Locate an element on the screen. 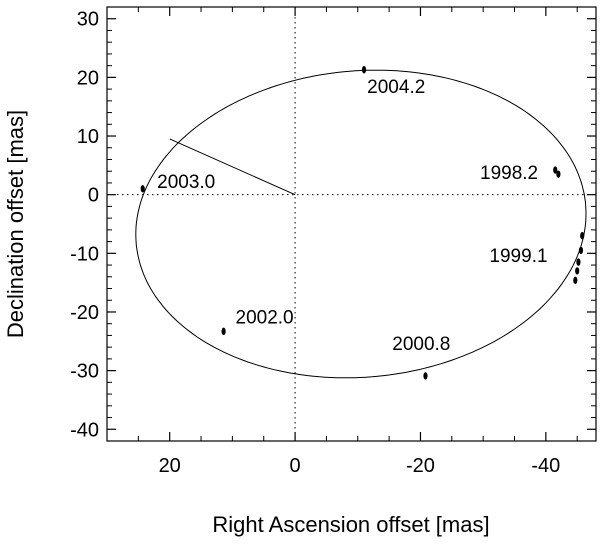 The image size is (600, 544). x-tick-label: 0 is located at coordinates (295, 466).